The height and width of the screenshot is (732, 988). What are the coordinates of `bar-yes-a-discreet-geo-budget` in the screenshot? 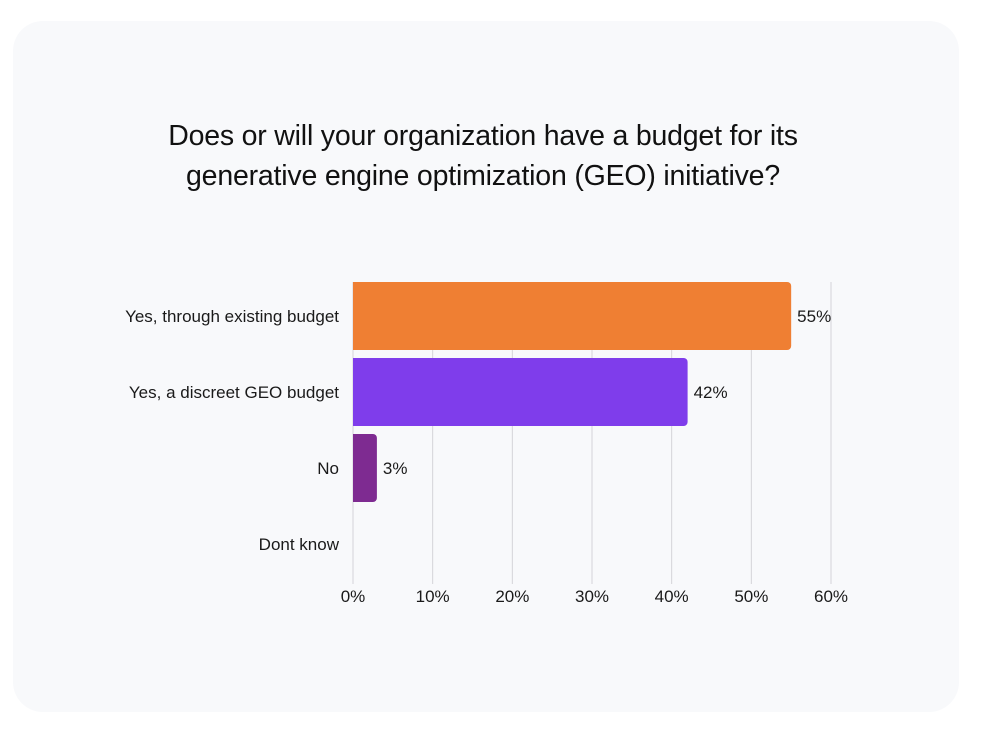 It's located at (520, 392).